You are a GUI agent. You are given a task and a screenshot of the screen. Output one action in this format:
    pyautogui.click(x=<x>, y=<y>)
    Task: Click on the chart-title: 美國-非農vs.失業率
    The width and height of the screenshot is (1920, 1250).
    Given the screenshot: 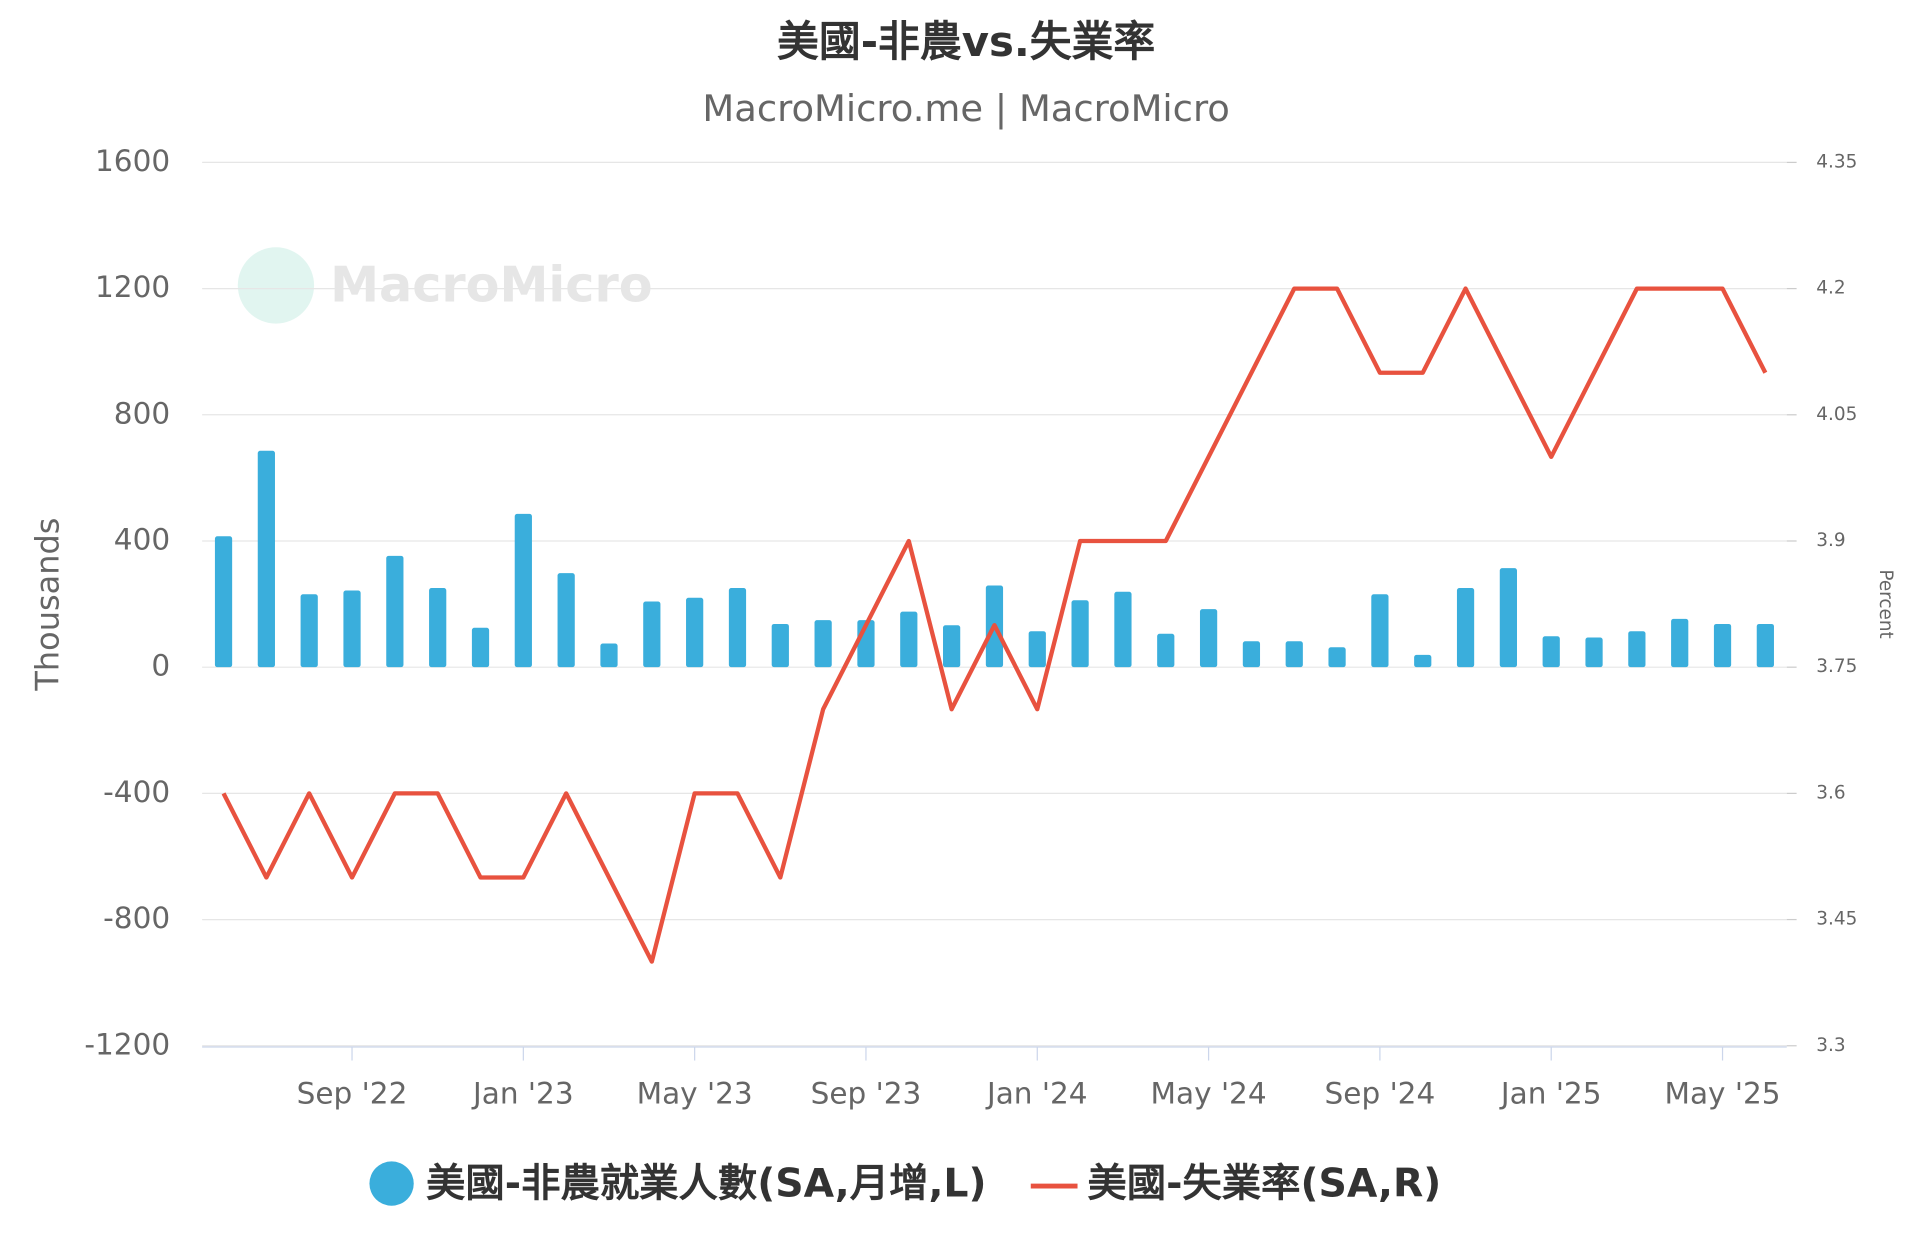 What is the action you would take?
    pyautogui.click(x=966, y=41)
    